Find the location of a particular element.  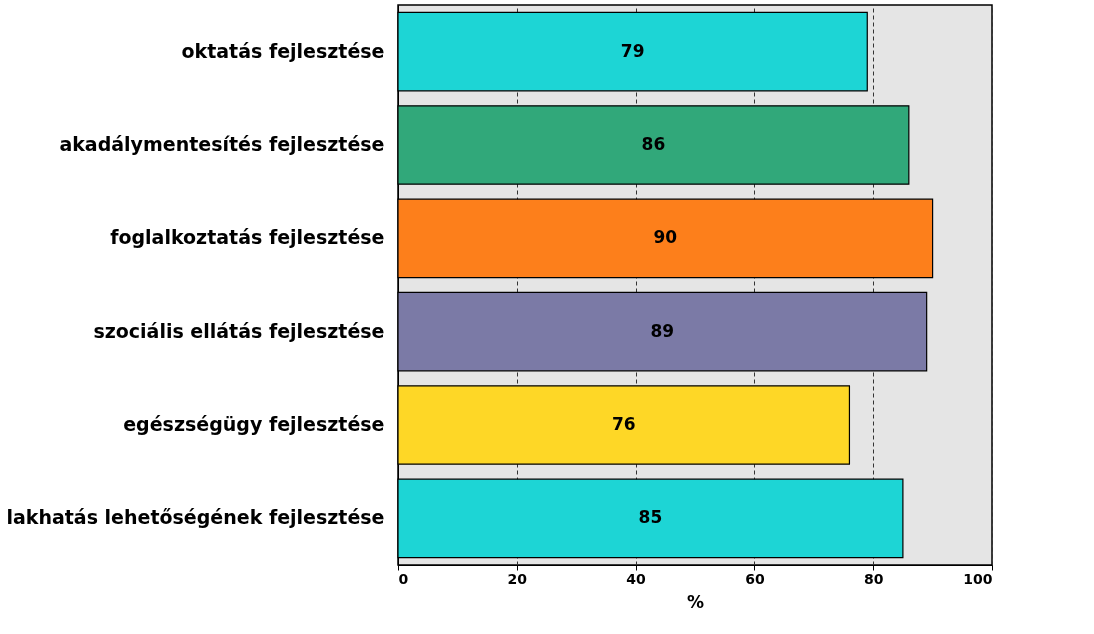

x-tick-label: 60 is located at coordinates (755, 578).